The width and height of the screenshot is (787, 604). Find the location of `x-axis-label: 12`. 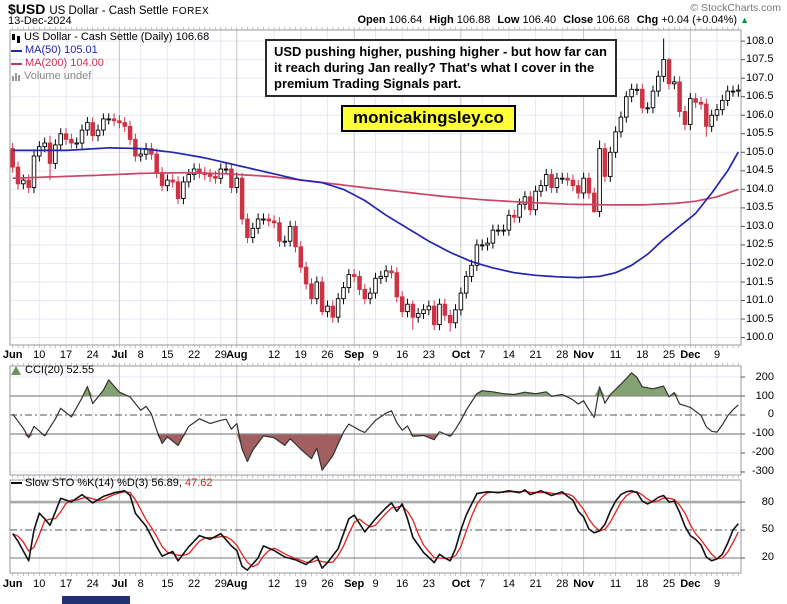

x-axis-label: 12 is located at coordinates (274, 584).